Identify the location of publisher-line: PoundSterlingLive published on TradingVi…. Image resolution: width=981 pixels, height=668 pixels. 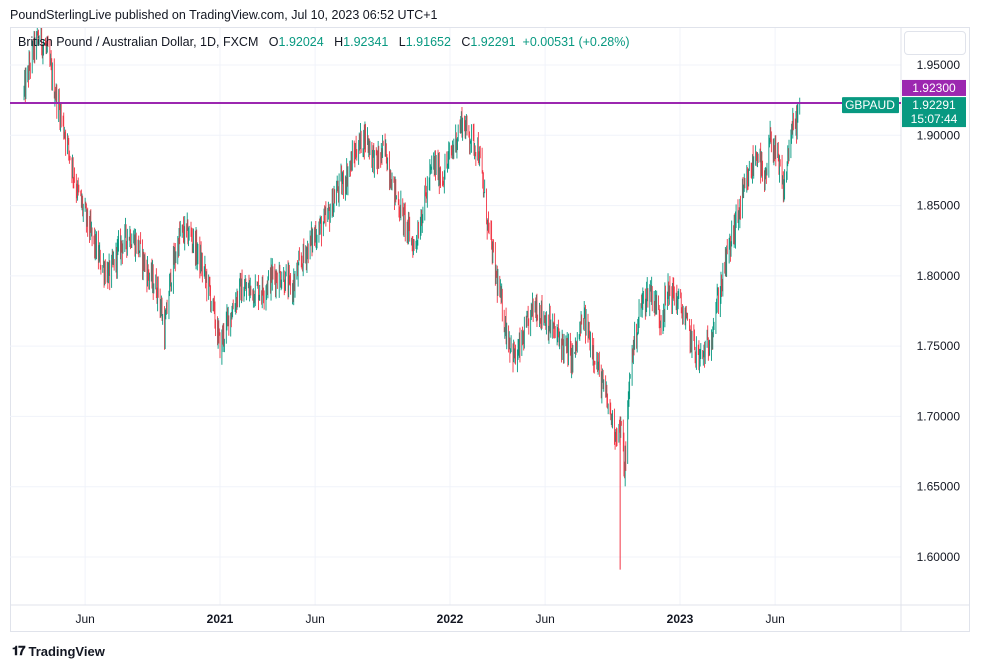
(224, 15).